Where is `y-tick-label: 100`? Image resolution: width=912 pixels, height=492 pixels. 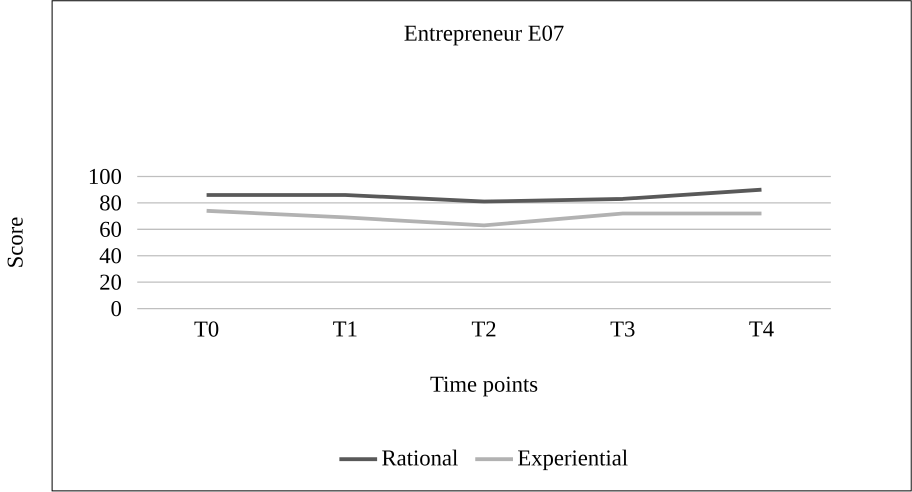 y-tick-label: 100 is located at coordinates (106, 176).